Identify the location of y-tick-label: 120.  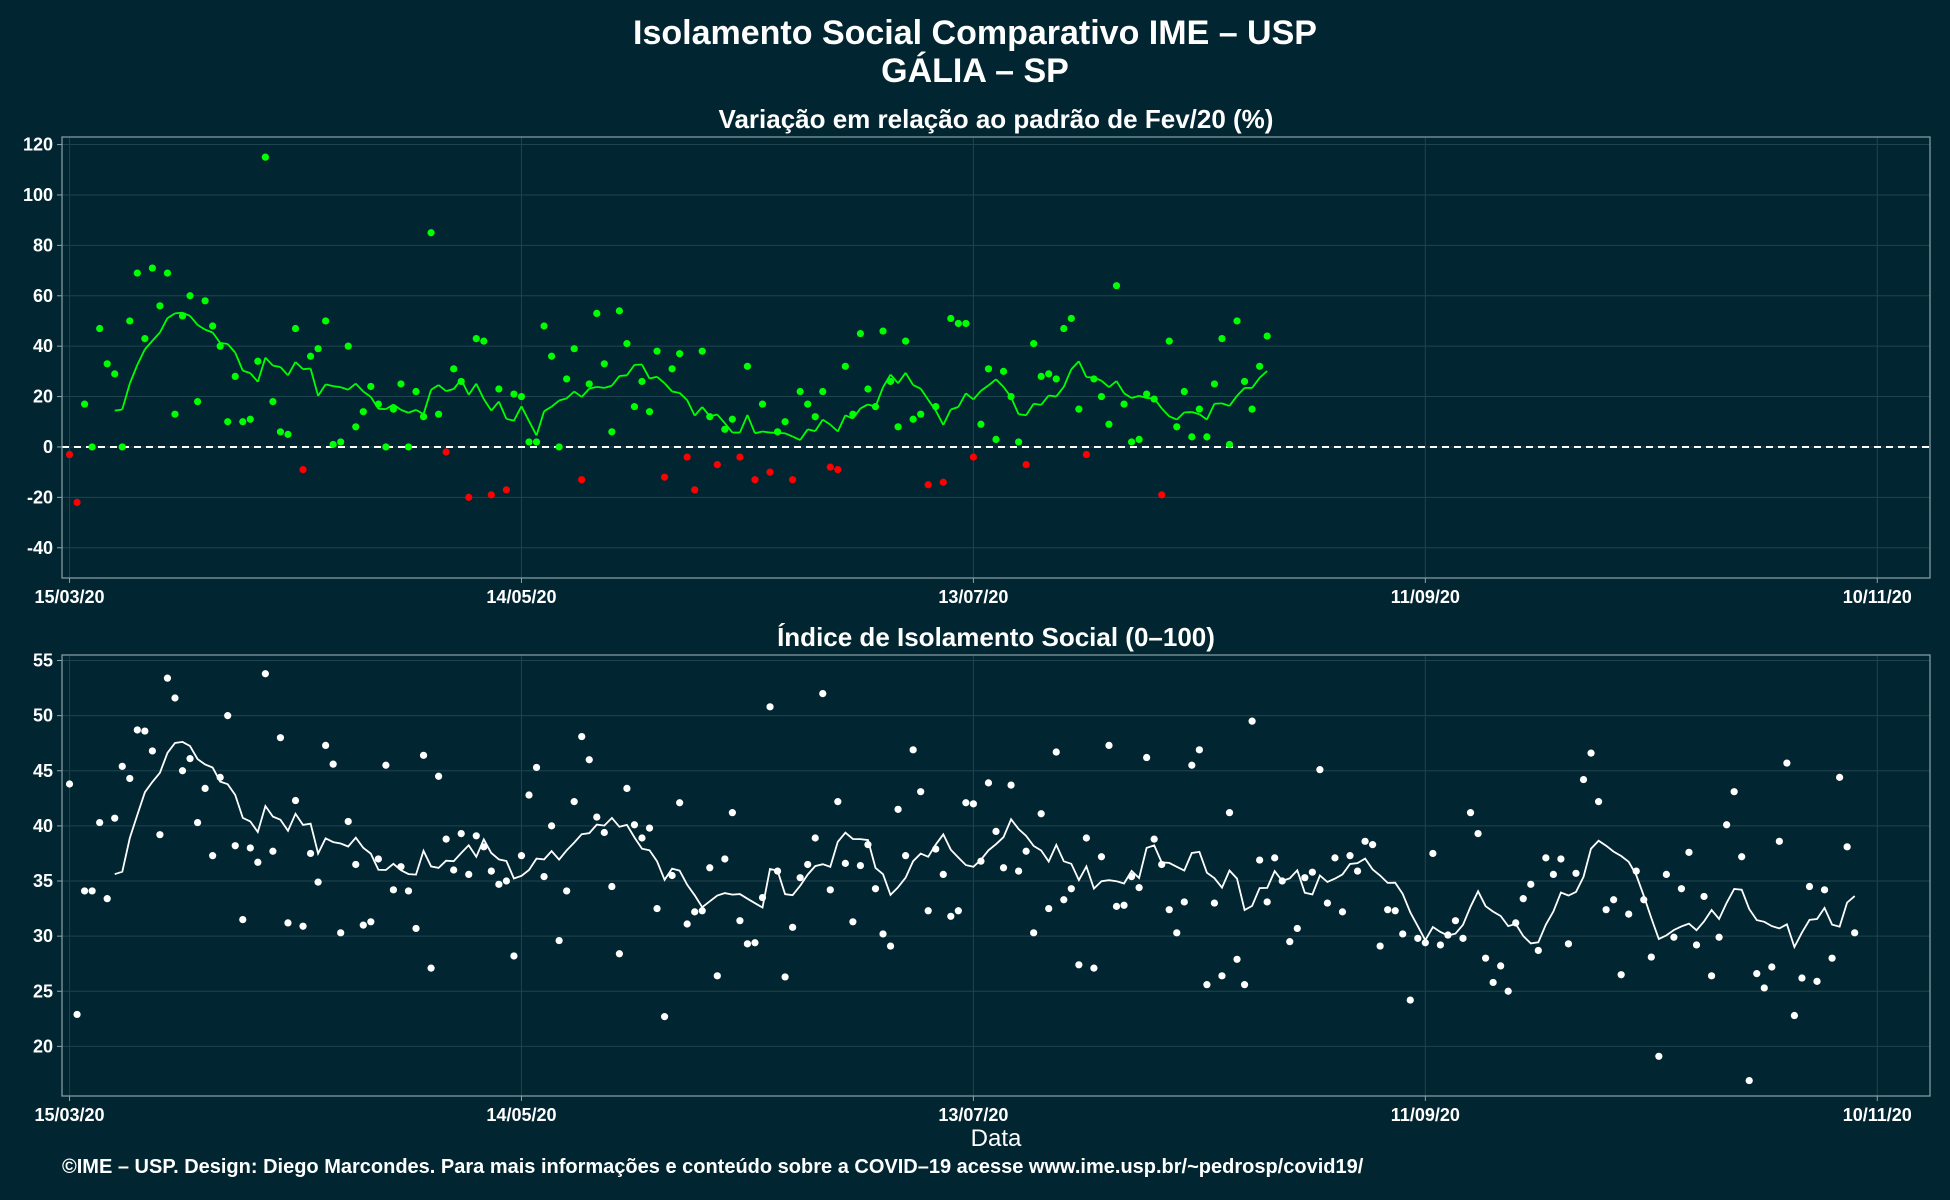
(38, 145).